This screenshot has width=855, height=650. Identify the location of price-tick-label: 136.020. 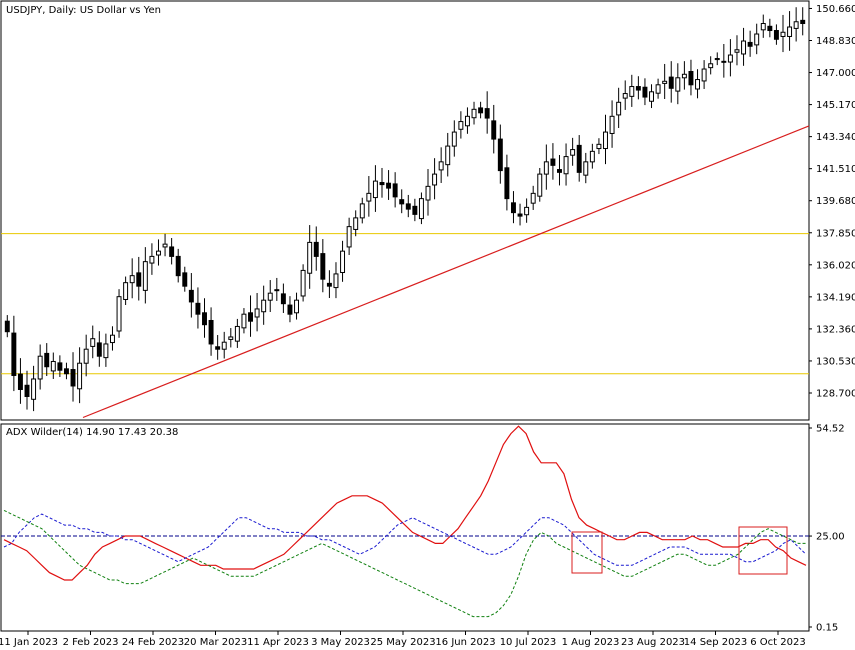
(835, 265).